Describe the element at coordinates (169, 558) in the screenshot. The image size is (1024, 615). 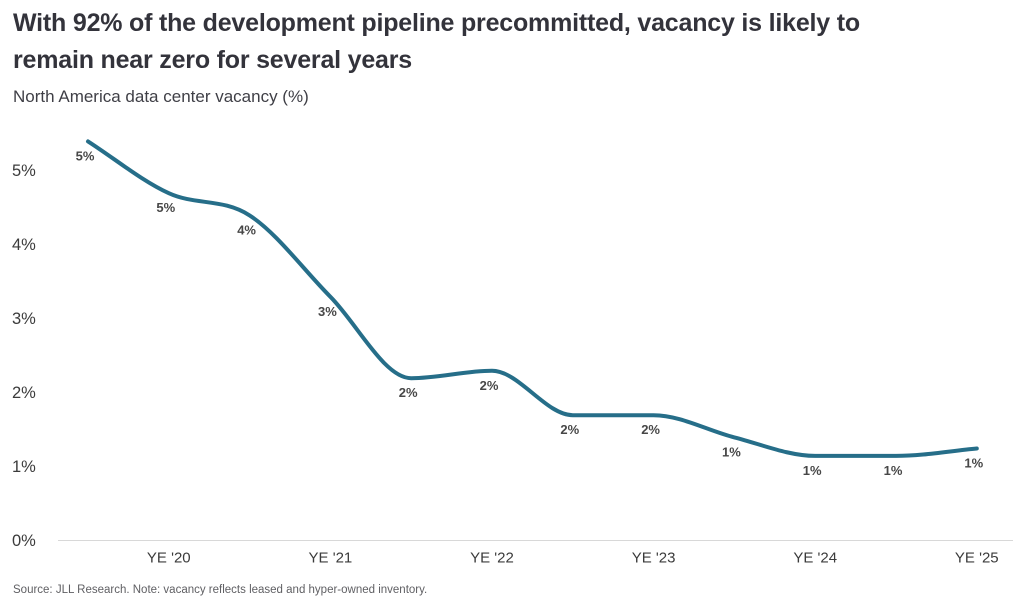
I see `x-axis-tick-label: YE '20` at that location.